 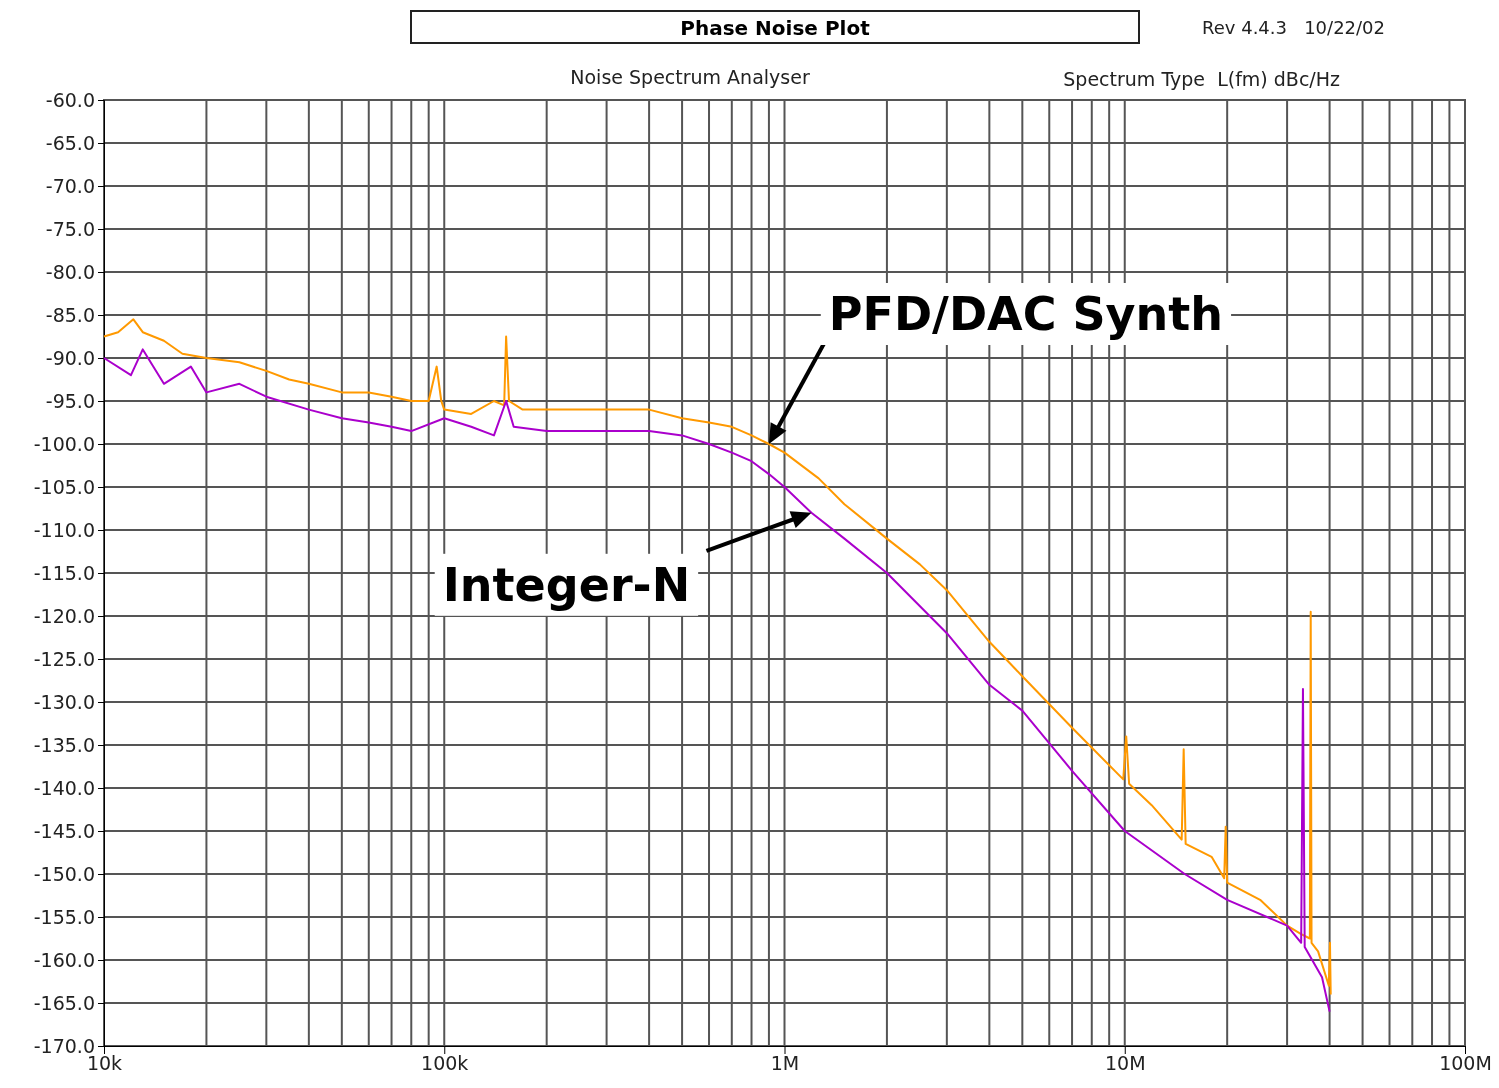 What do you see at coordinates (70, 400) in the screenshot?
I see `y-tick-label: -95.0` at bounding box center [70, 400].